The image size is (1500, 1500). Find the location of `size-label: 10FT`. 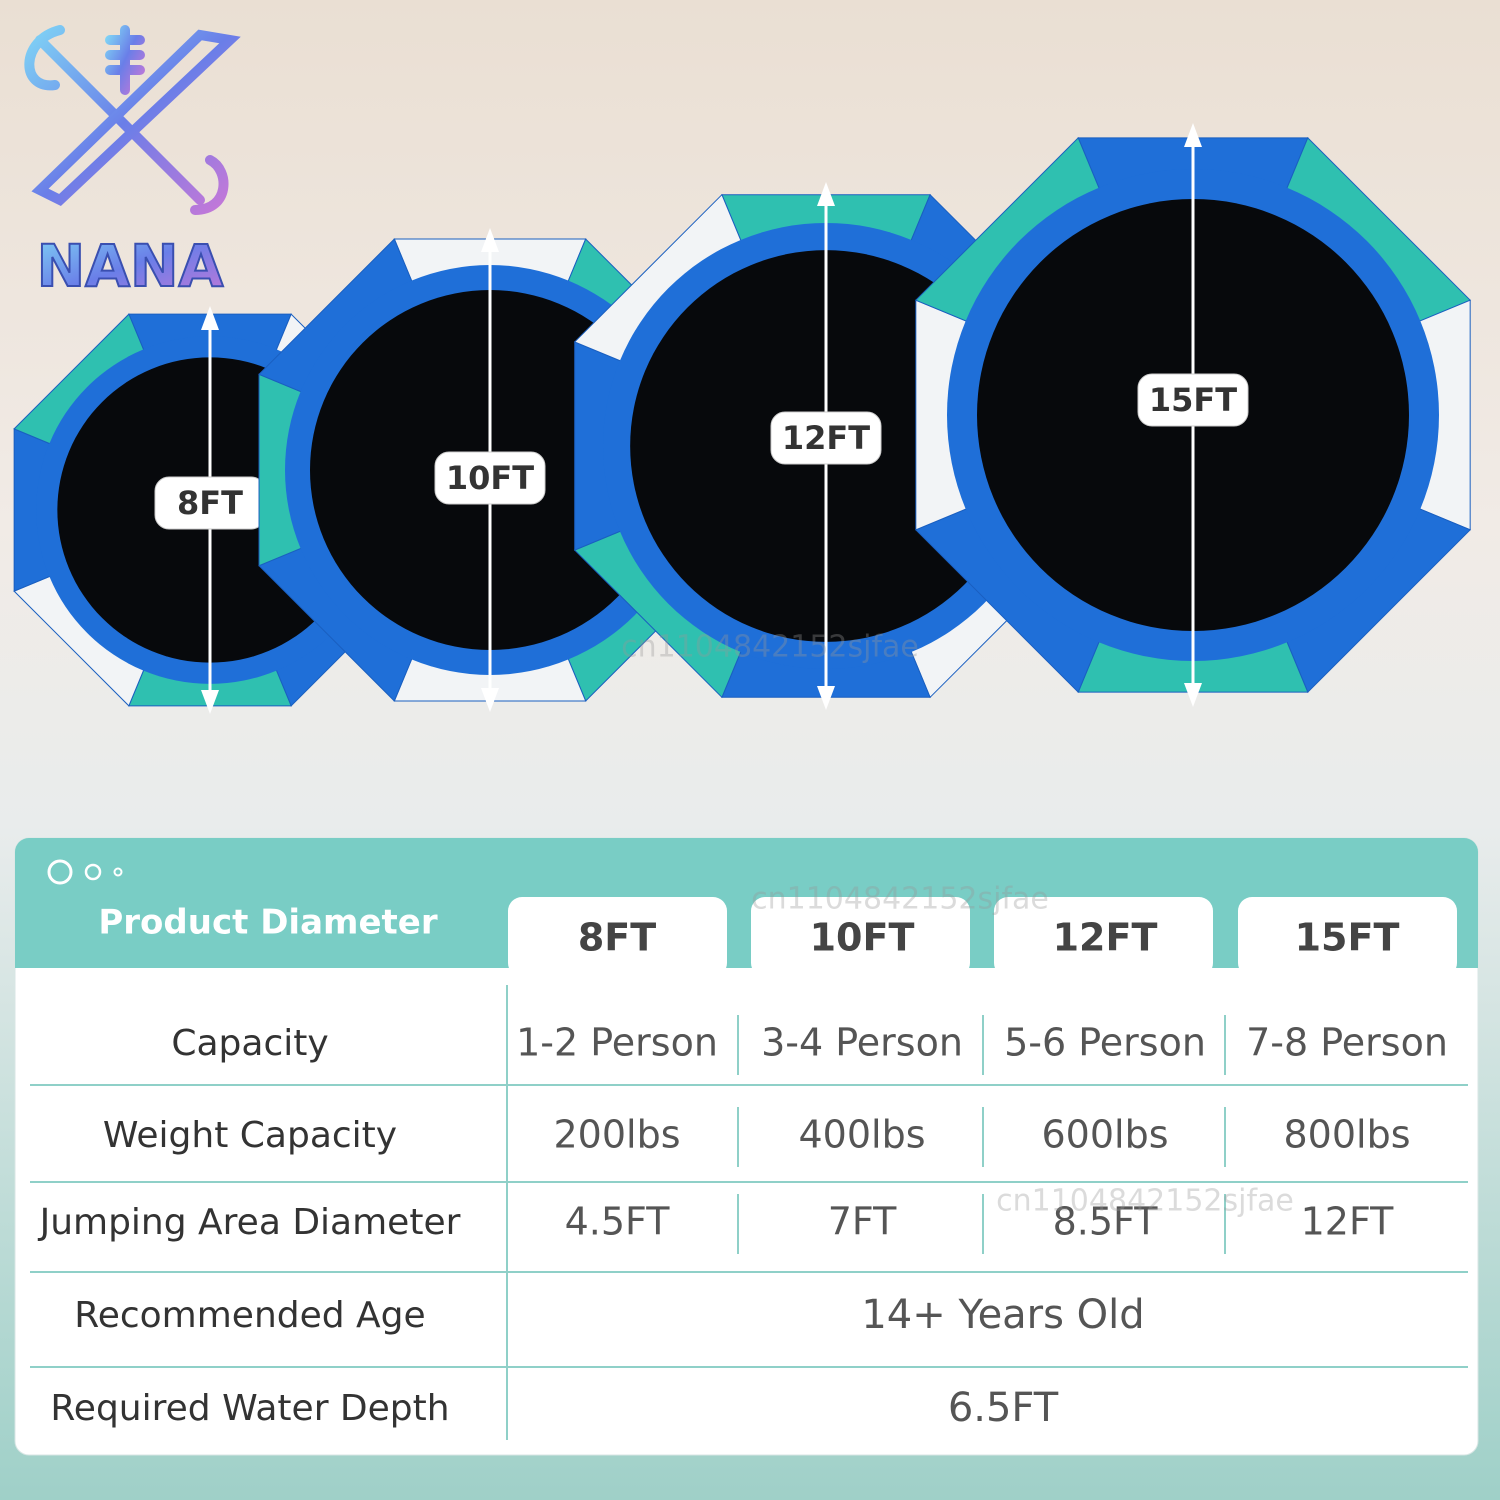

size-label: 10FT is located at coordinates (490, 478).